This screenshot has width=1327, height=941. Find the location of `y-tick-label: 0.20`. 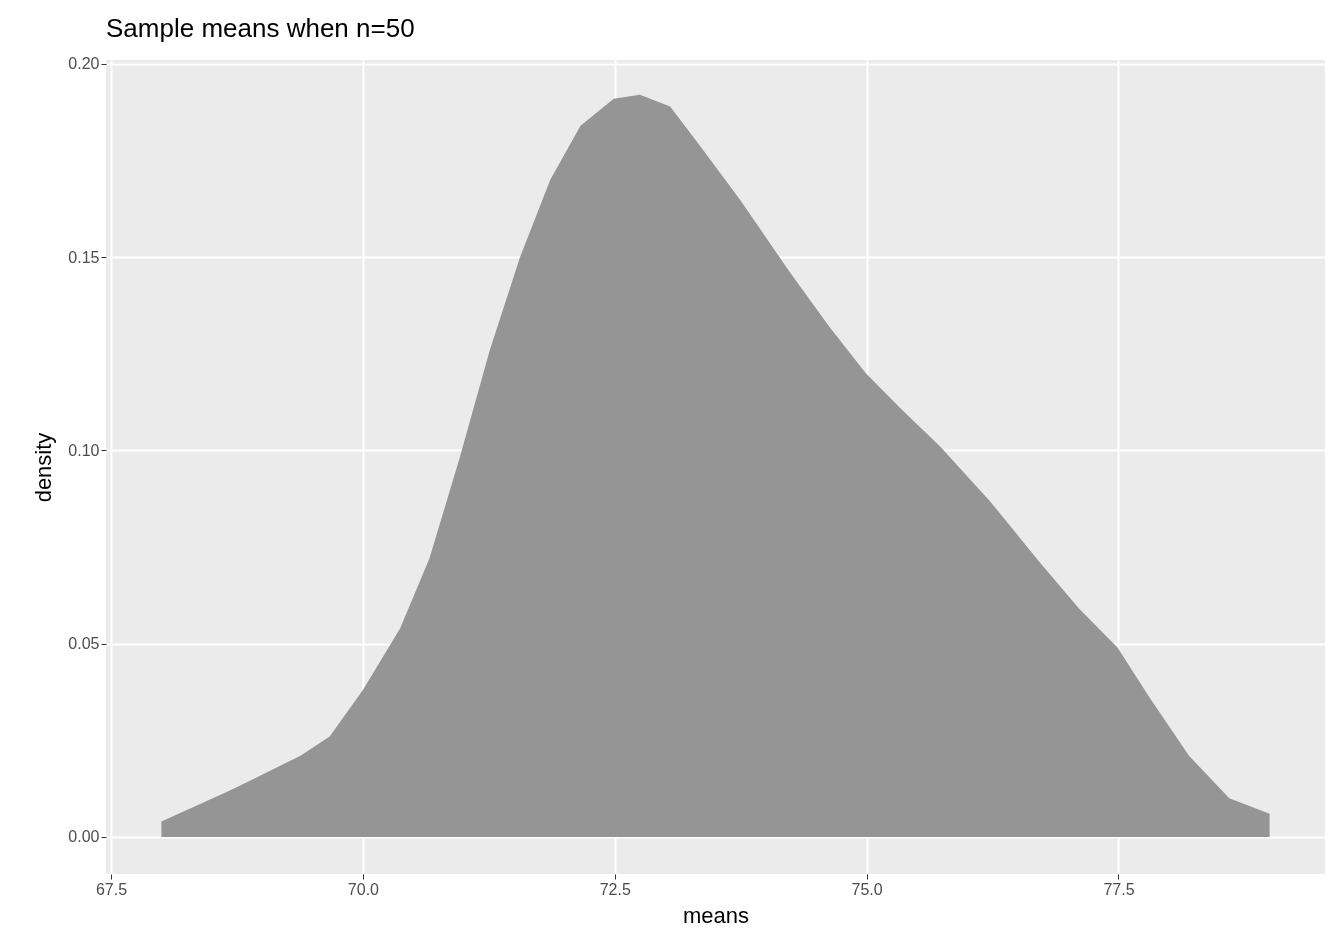

y-tick-label: 0.20 is located at coordinates (84, 64).